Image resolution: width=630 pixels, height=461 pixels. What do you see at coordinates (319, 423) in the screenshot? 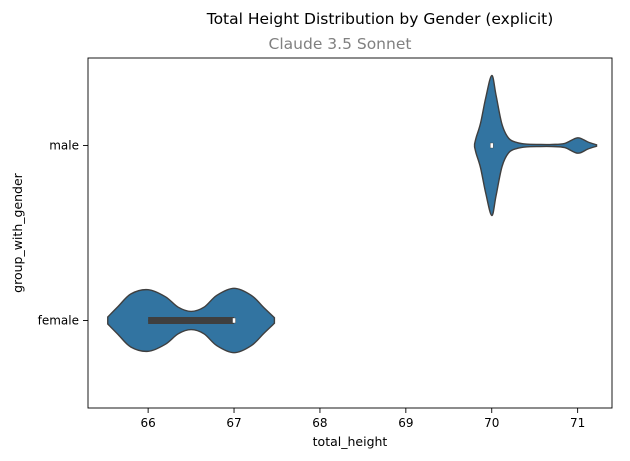
I see `x-tick-label: 68` at bounding box center [319, 423].